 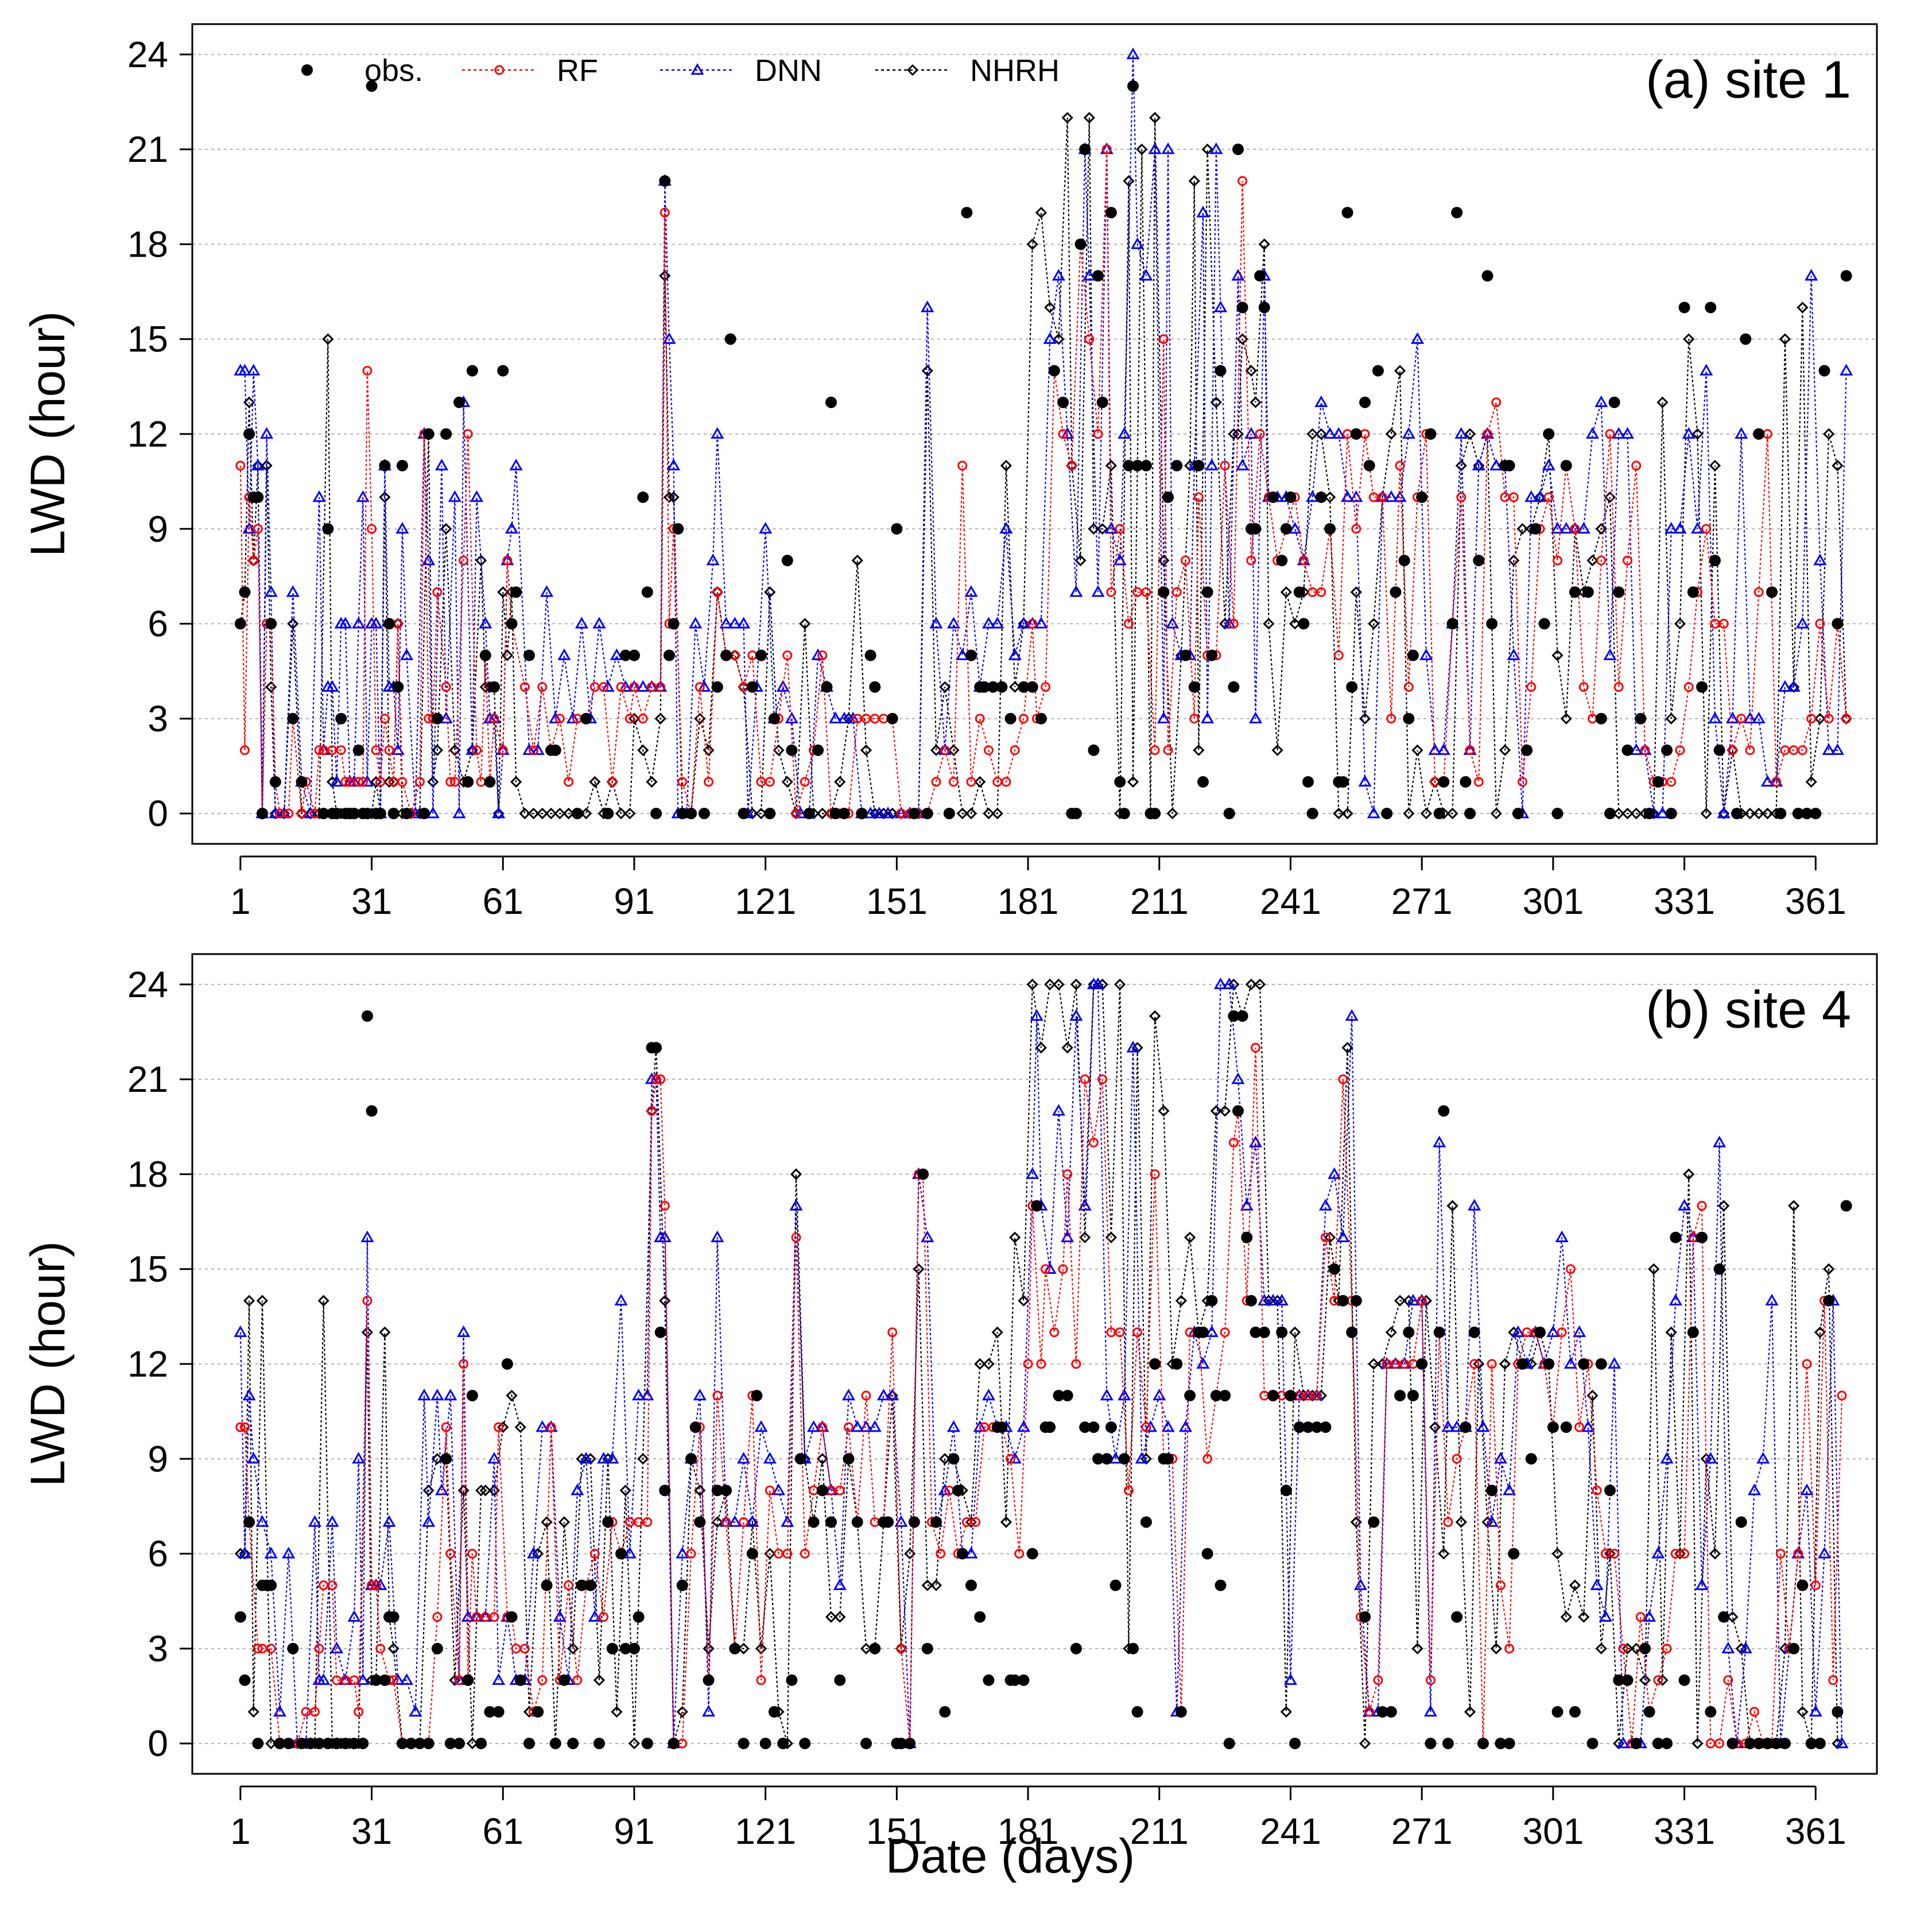 What do you see at coordinates (765, 1831) in the screenshot?
I see `x-tick-label: 121` at bounding box center [765, 1831].